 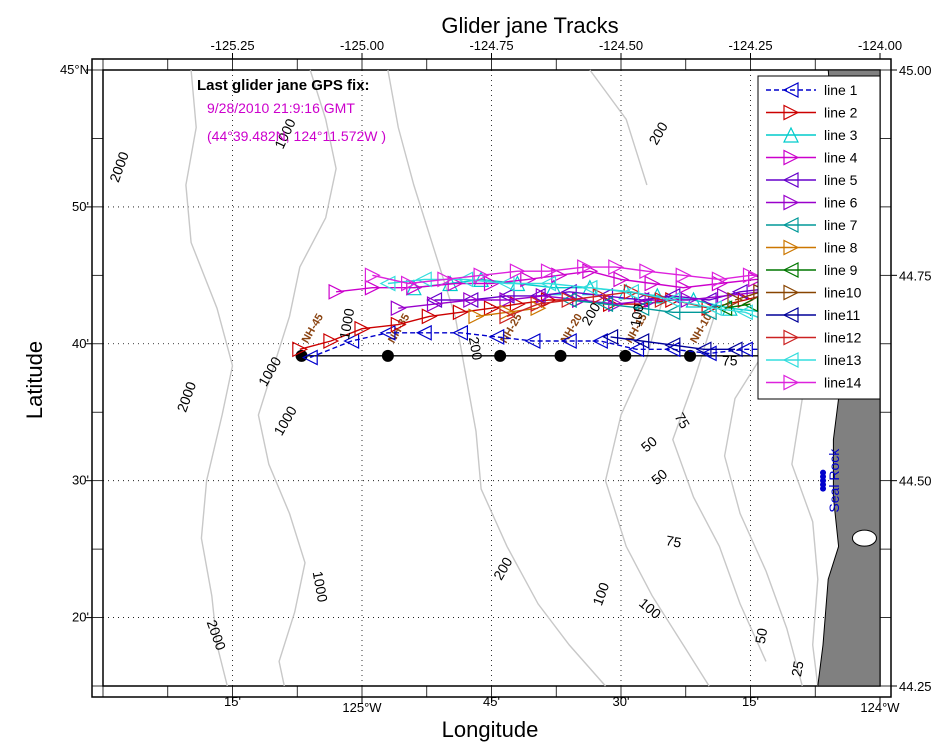 What do you see at coordinates (296, 136) in the screenshot?
I see `gps-fix-position: (44°39.482N, 124°11.572W )` at bounding box center [296, 136].